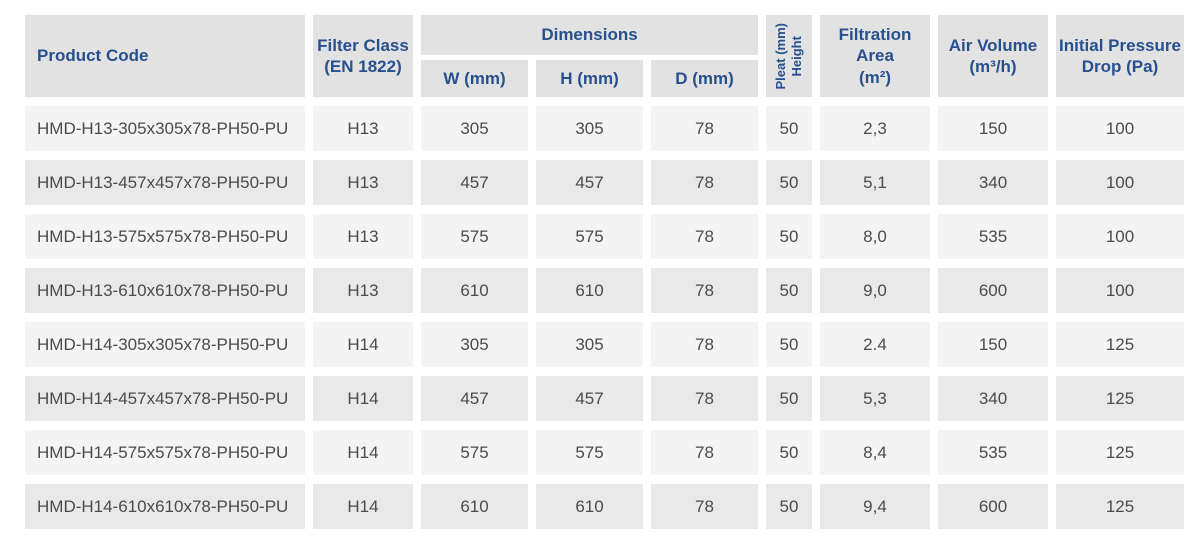 The height and width of the screenshot is (559, 1200). Describe the element at coordinates (993, 66) in the screenshot. I see `header-air-volume-line2: (m³/h)` at that location.